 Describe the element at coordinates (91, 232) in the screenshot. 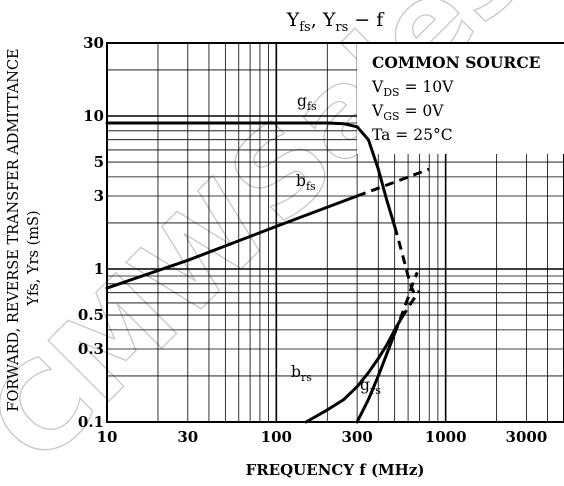

I see `y-tick-labels: 30 10 5 3 1 0.5 0.3 0.1` at that location.